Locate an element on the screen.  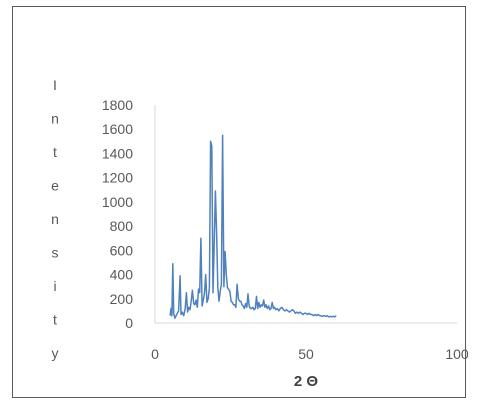
y-tick-label: 1000 is located at coordinates (117, 202).